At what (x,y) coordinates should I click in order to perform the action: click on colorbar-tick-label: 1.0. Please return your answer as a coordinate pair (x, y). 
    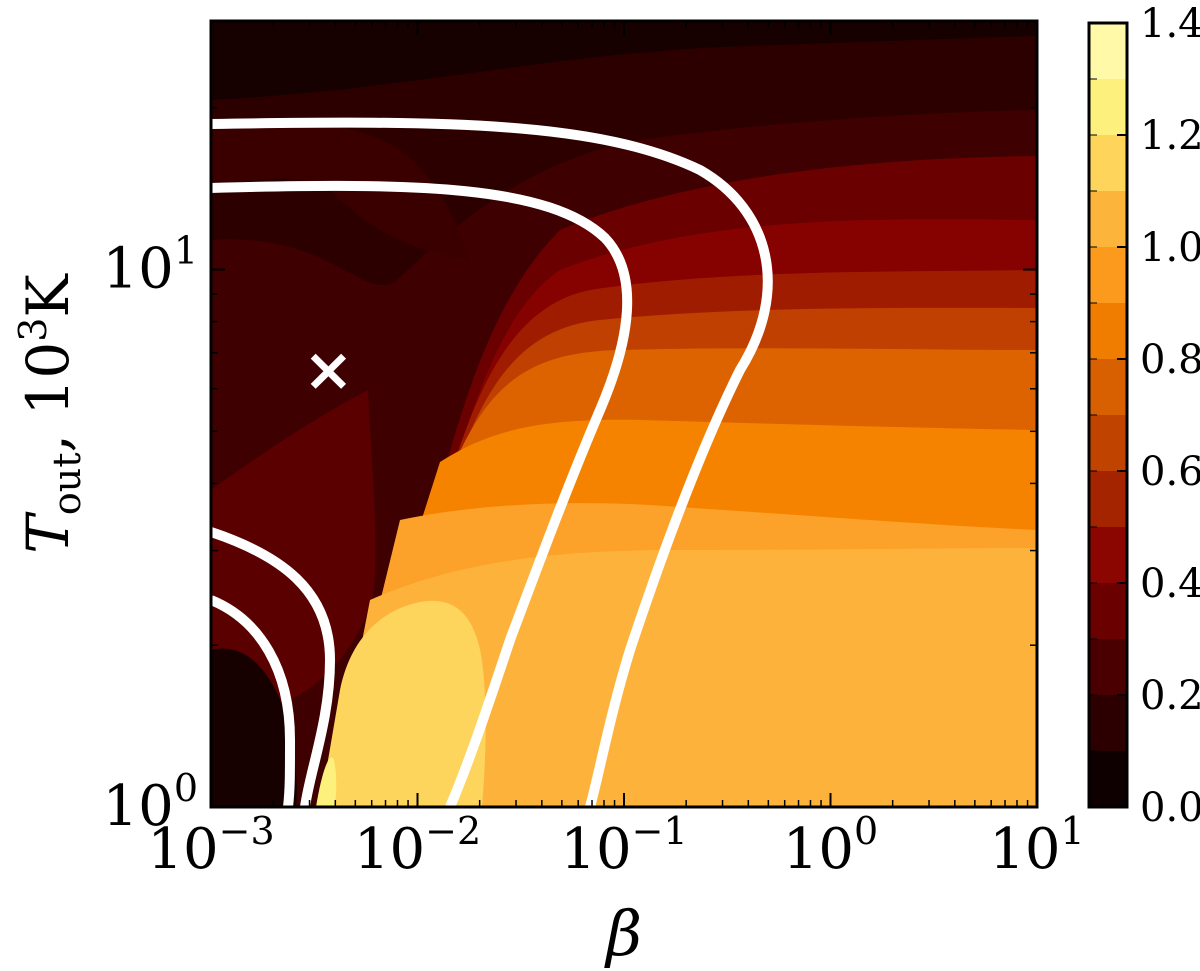
    Looking at the image, I should click on (1170, 248).